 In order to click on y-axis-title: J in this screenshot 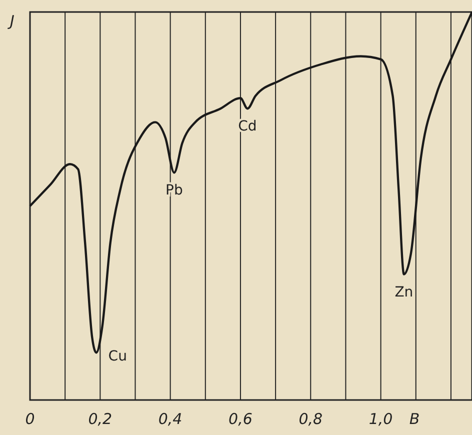, I will do `click(10, 21)`.